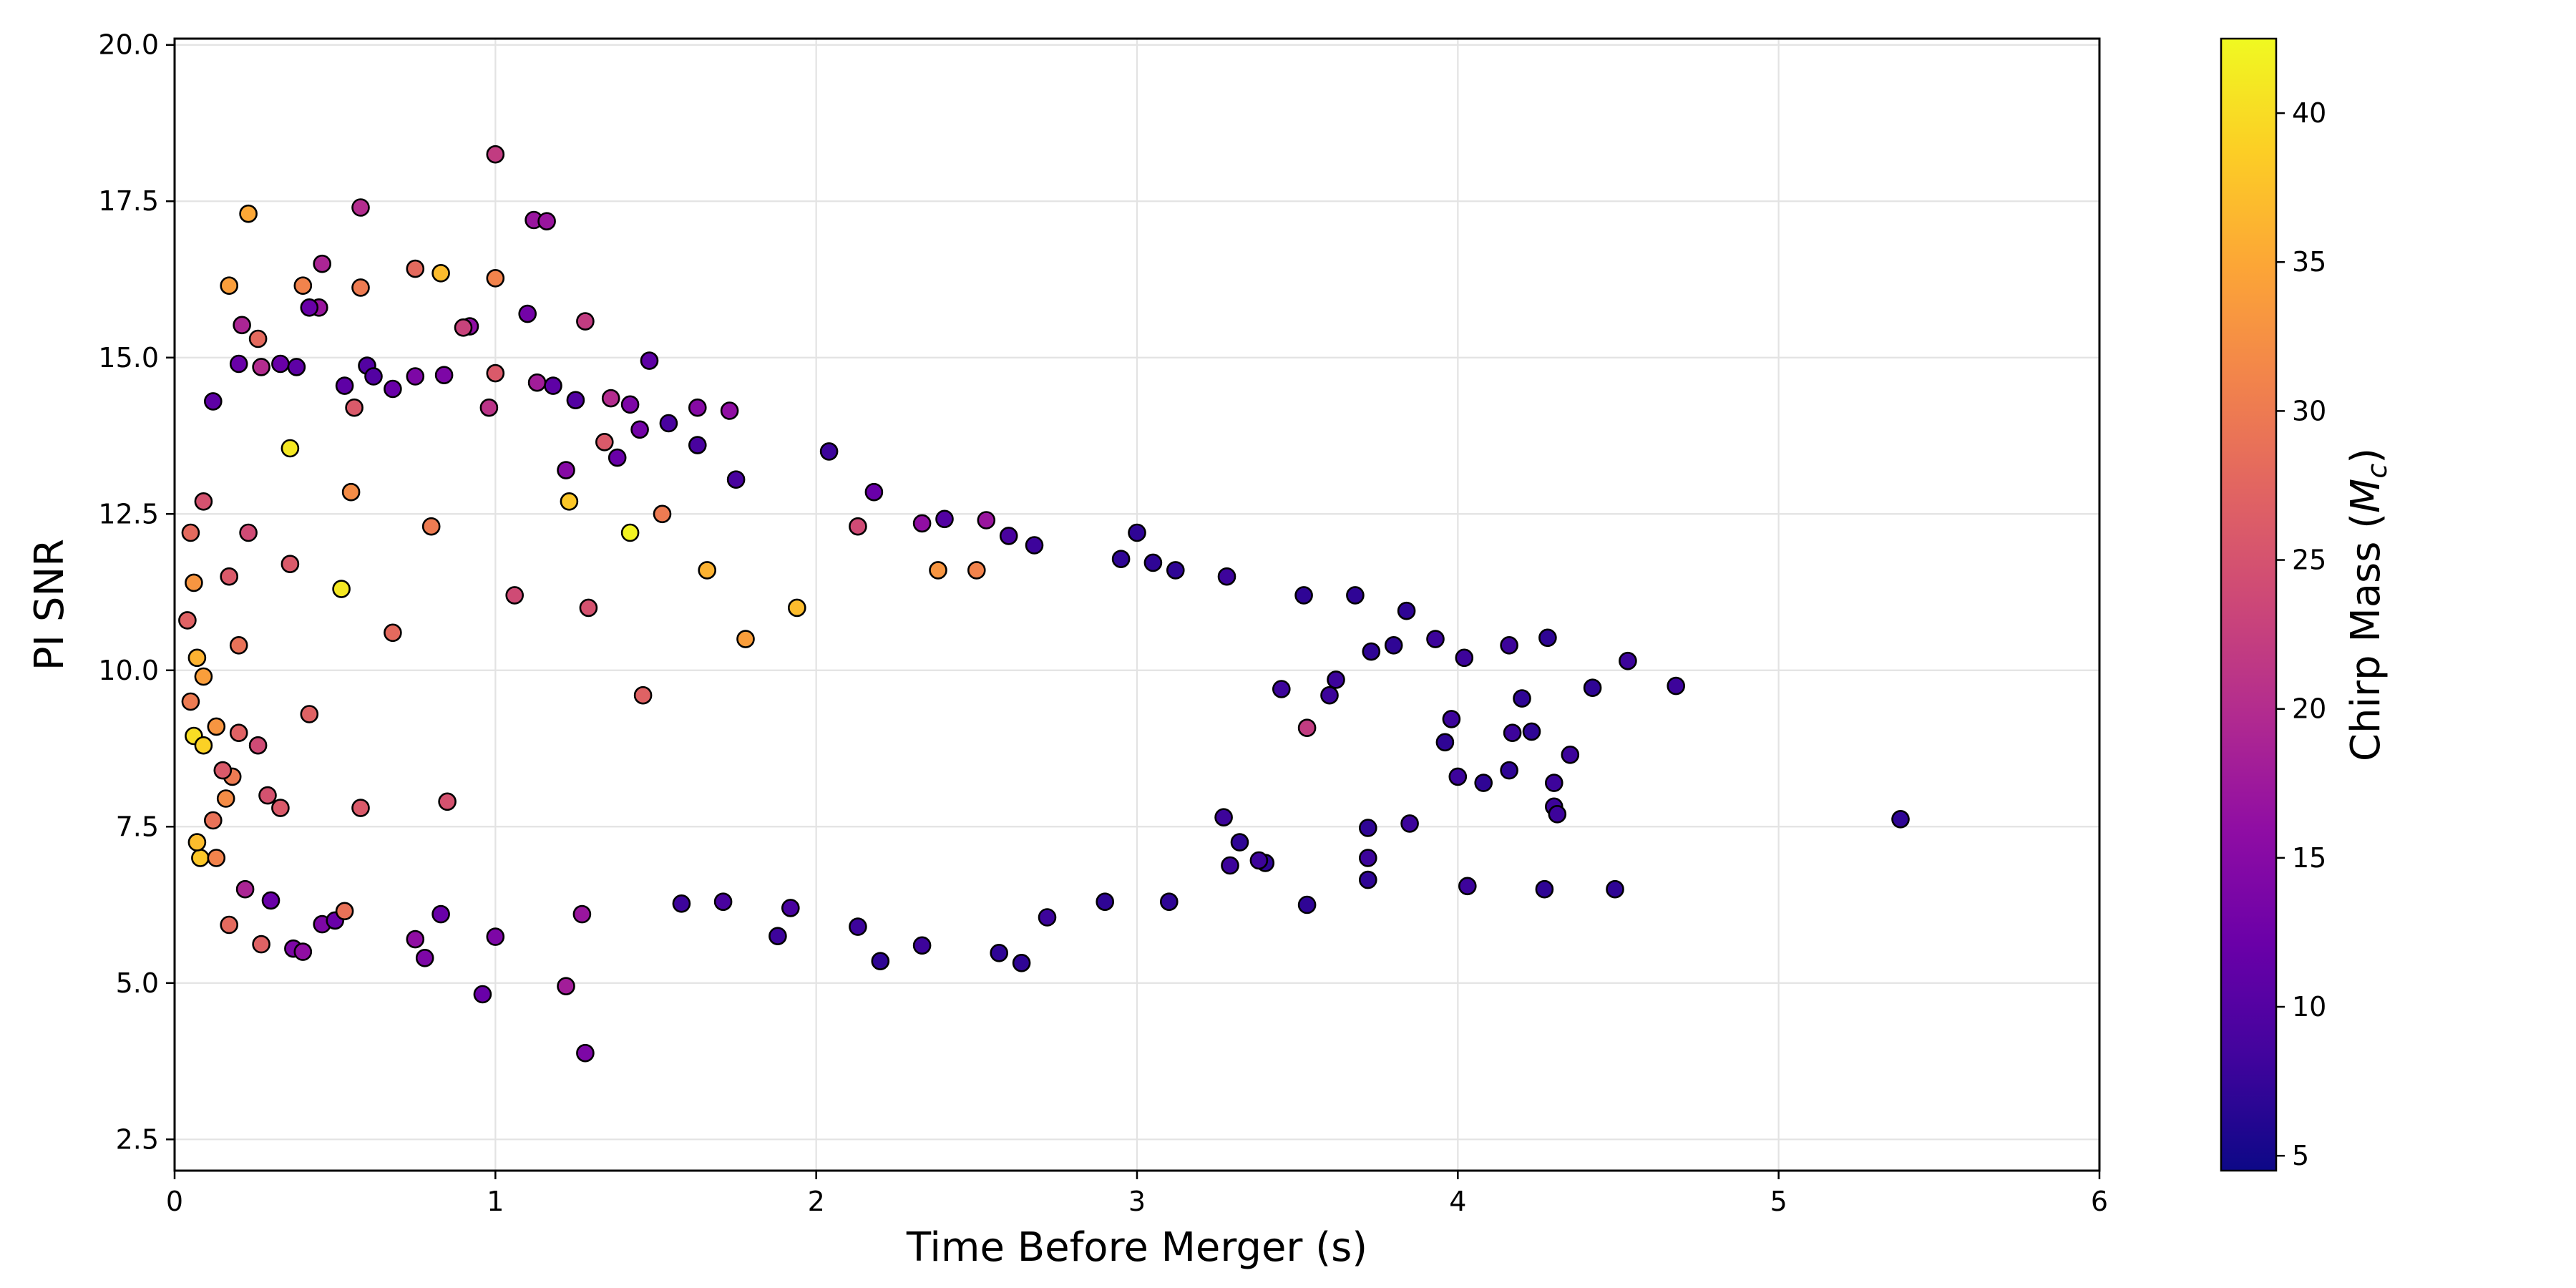 The height and width of the screenshot is (1288, 2576). What do you see at coordinates (174, 1201) in the screenshot?
I see `x-tick-label: 0` at bounding box center [174, 1201].